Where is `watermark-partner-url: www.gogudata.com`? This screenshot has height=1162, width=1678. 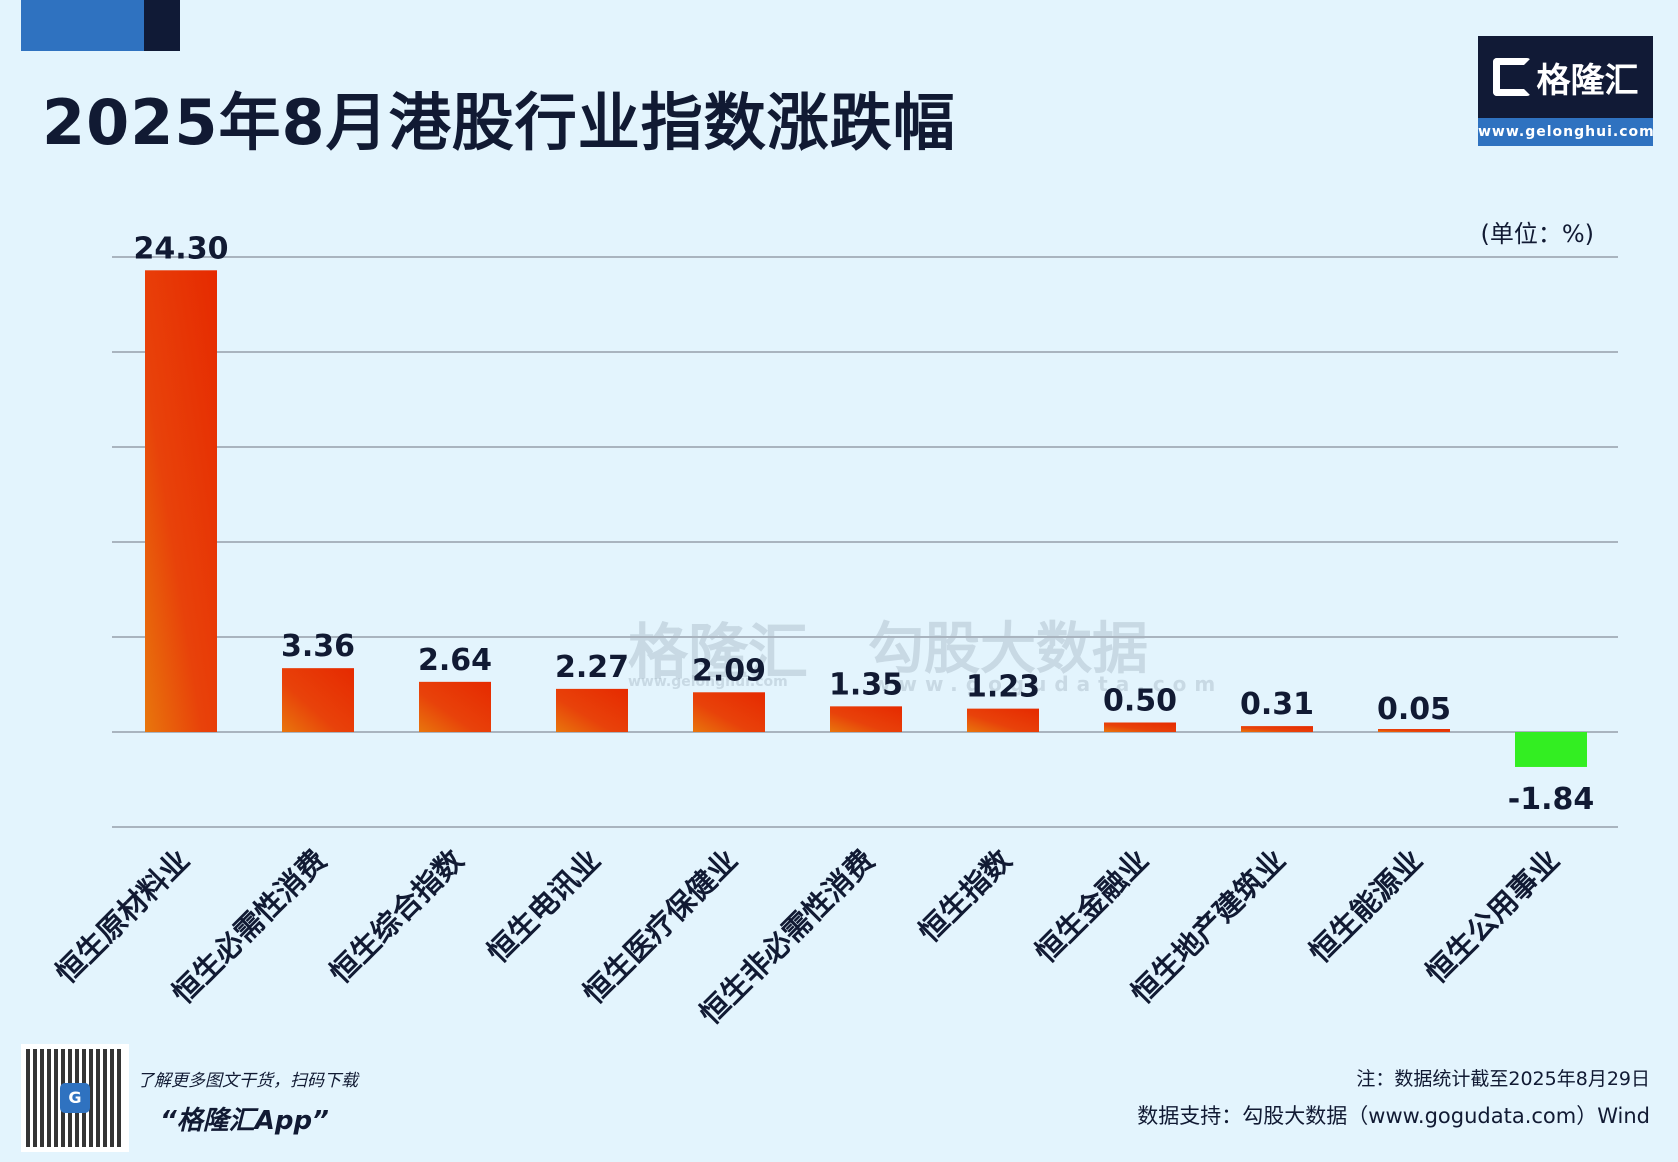 watermark-partner-url: www.gogudata.com is located at coordinates (1048, 684).